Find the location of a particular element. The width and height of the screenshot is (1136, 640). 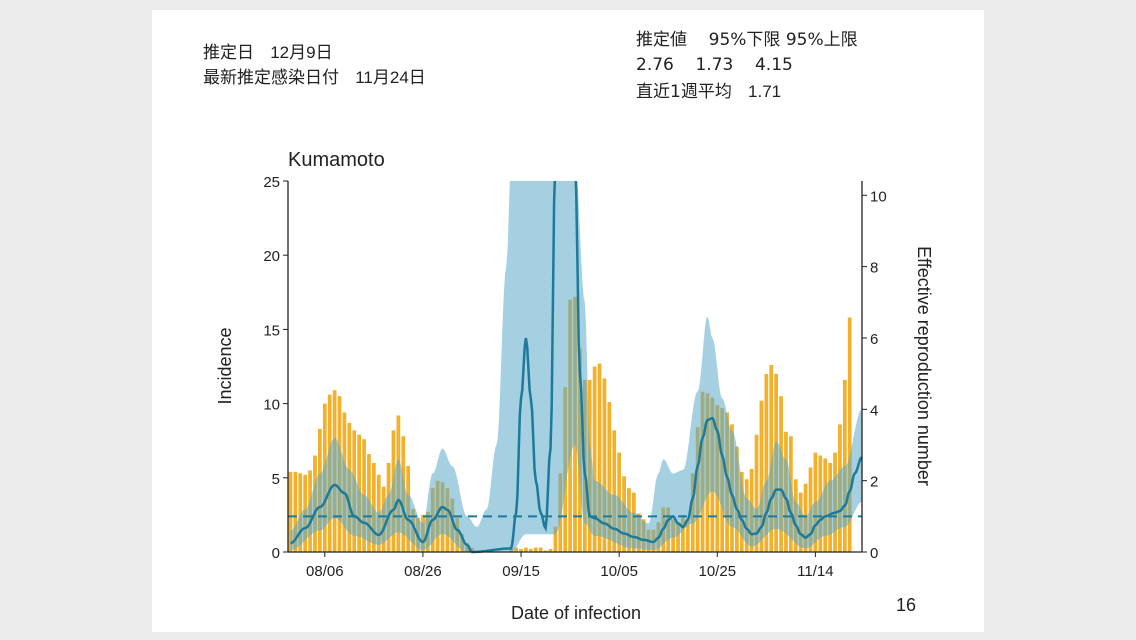

col-upper: 95%上限 is located at coordinates (821, 40).